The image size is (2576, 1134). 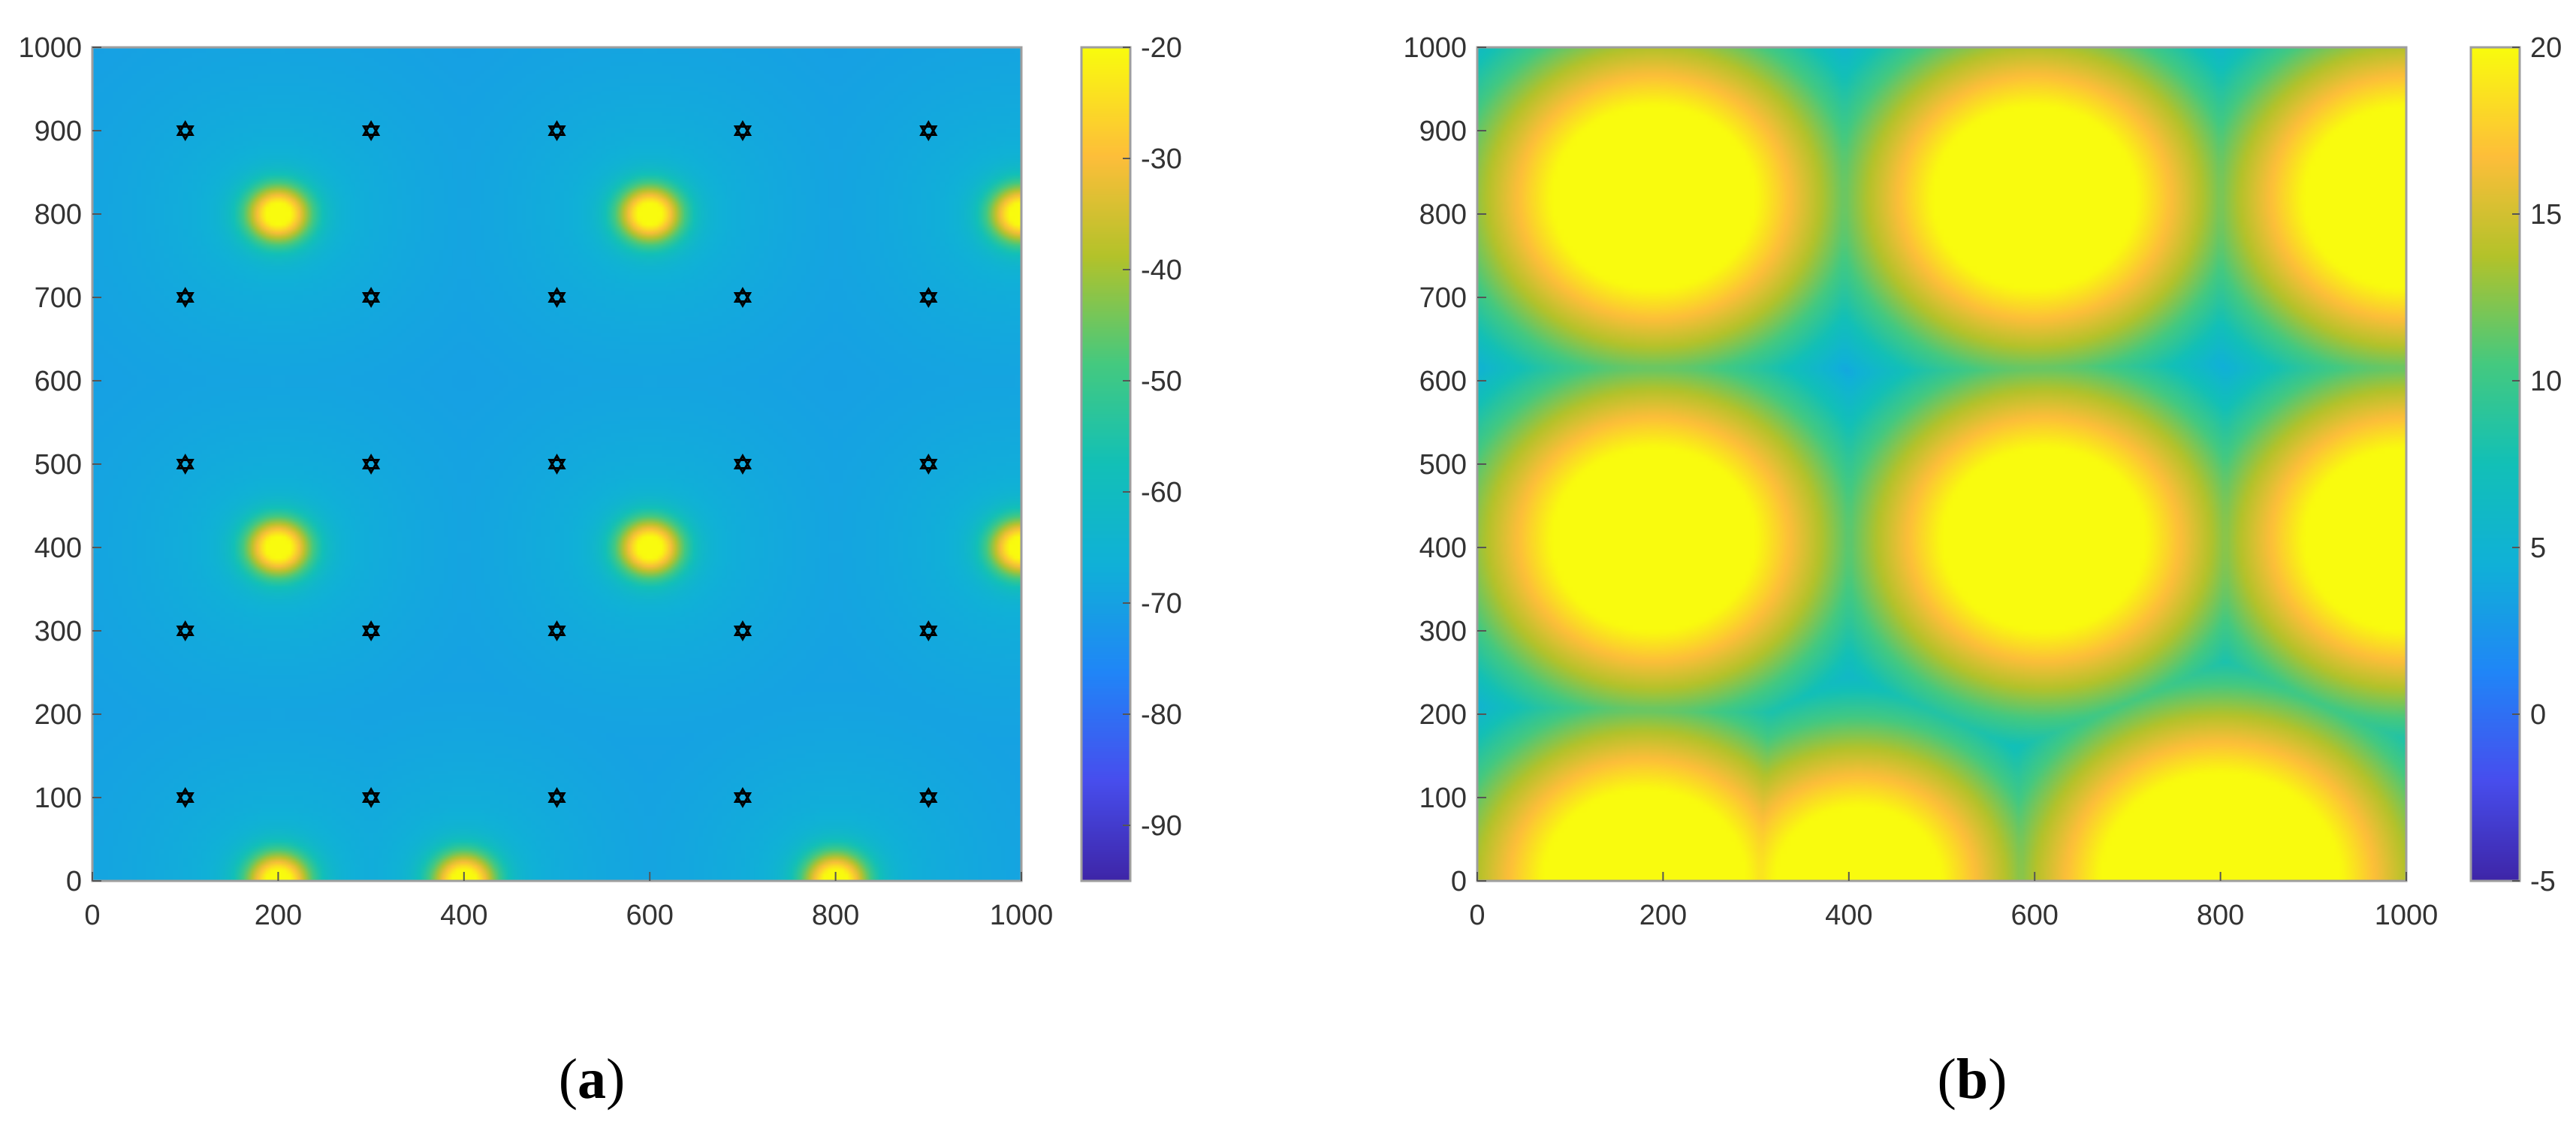 I want to click on colorbar-tick-label: 20, so click(x=2546, y=48).